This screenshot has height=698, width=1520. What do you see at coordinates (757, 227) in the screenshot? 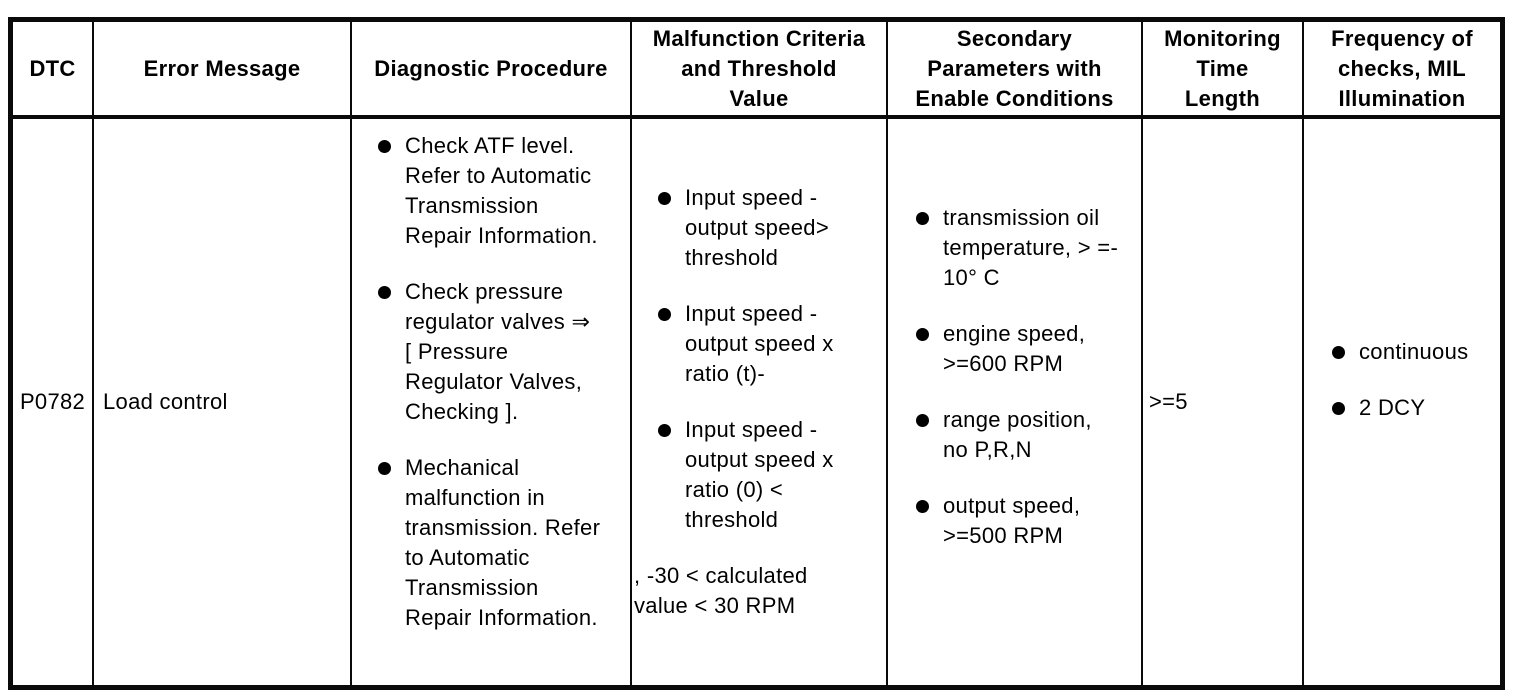
I see `list-item-text: Input speed - output speed> threshold` at bounding box center [757, 227].